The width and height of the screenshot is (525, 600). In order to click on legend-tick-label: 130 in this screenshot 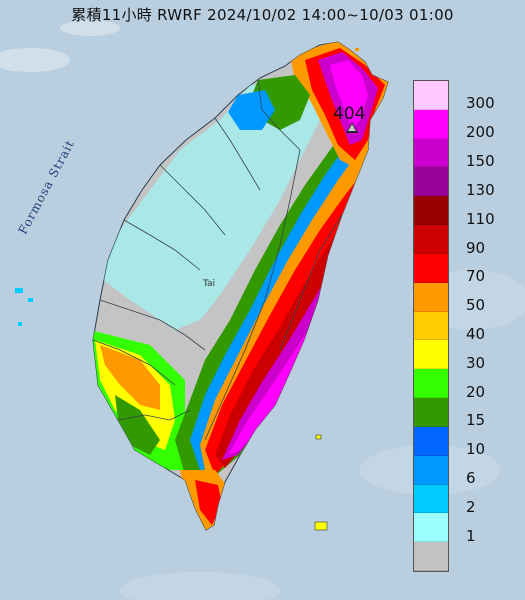, I will do `click(480, 189)`.